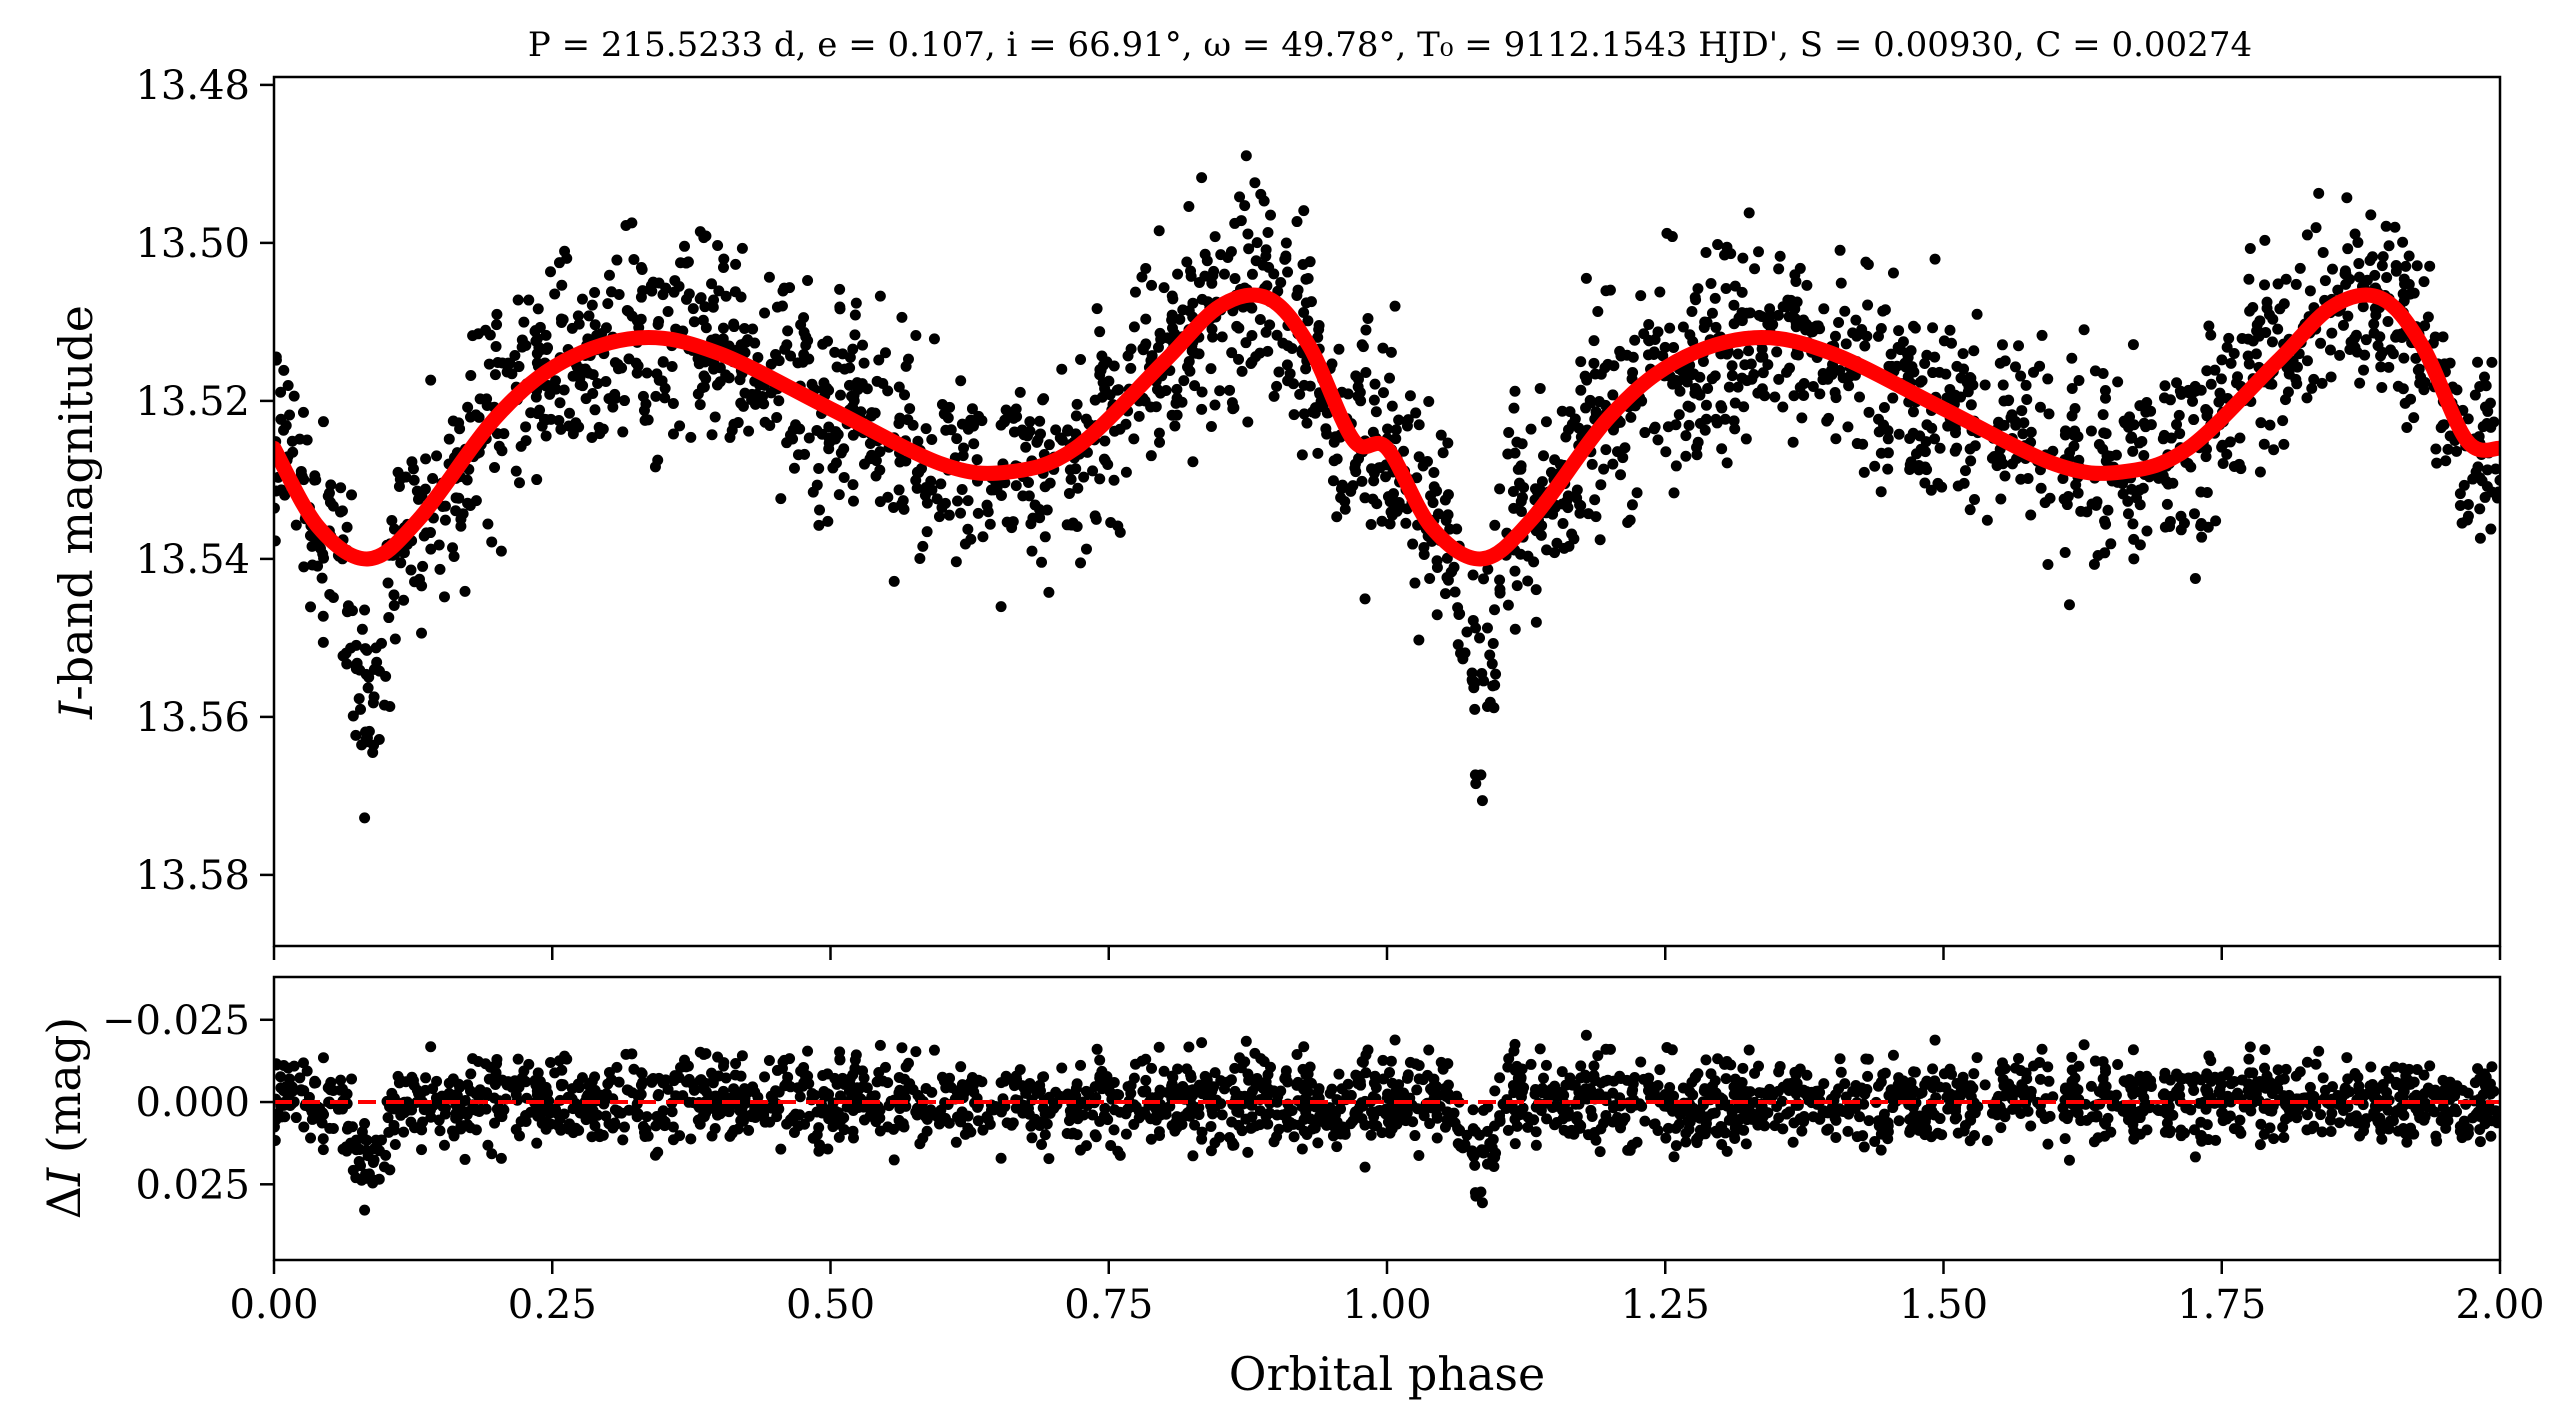 The height and width of the screenshot is (1428, 2563). I want to click on residual-title-italic: I, so click(64, 1177).